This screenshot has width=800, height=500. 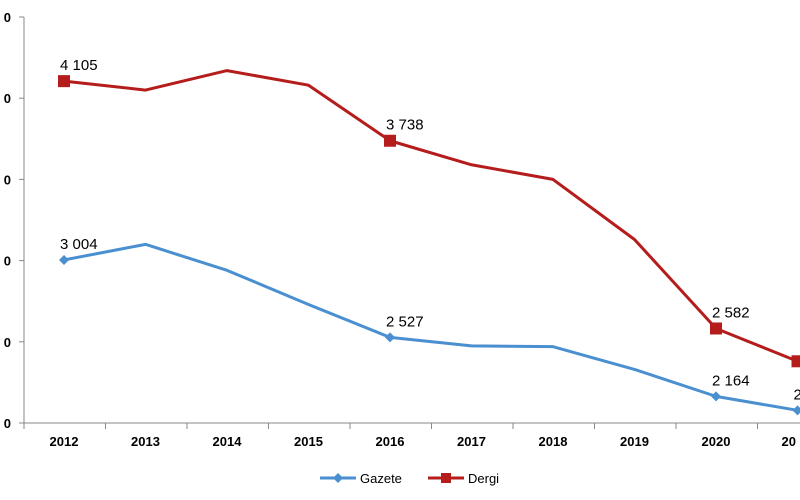 I want to click on x-tick-label: 2017, so click(x=471, y=441).